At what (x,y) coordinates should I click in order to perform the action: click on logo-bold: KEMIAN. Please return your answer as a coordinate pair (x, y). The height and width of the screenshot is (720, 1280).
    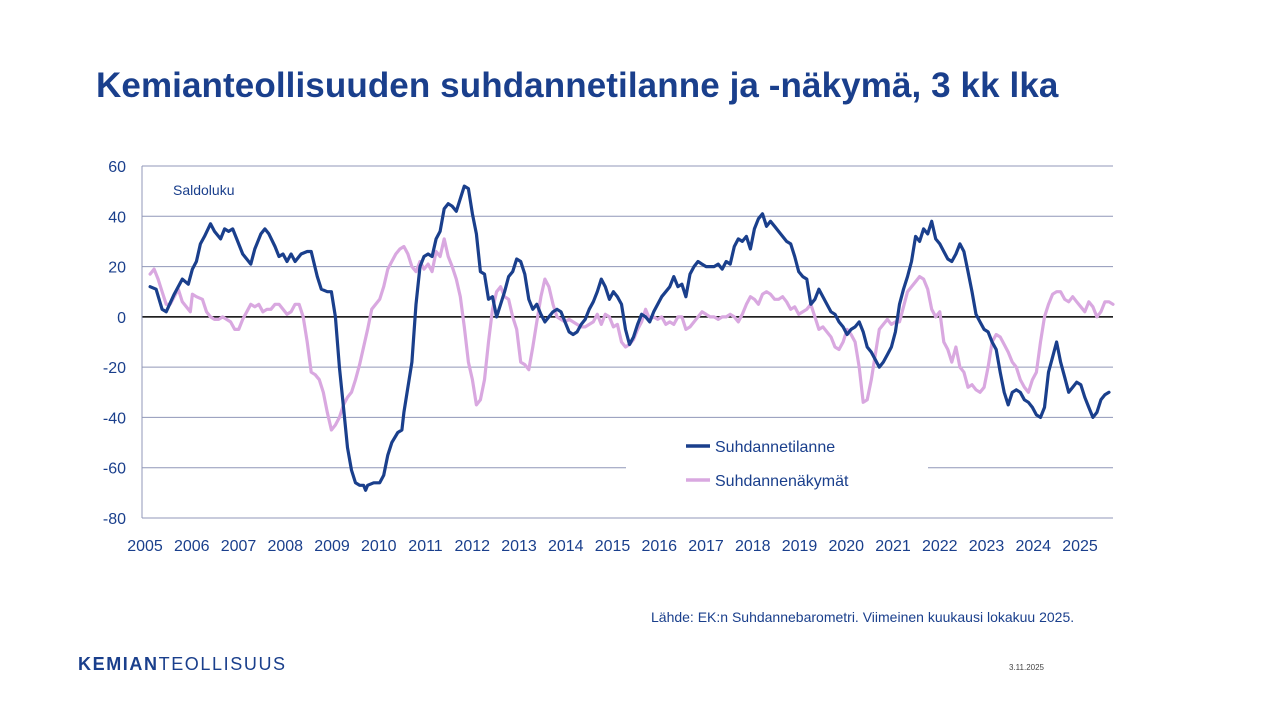
    Looking at the image, I should click on (118, 664).